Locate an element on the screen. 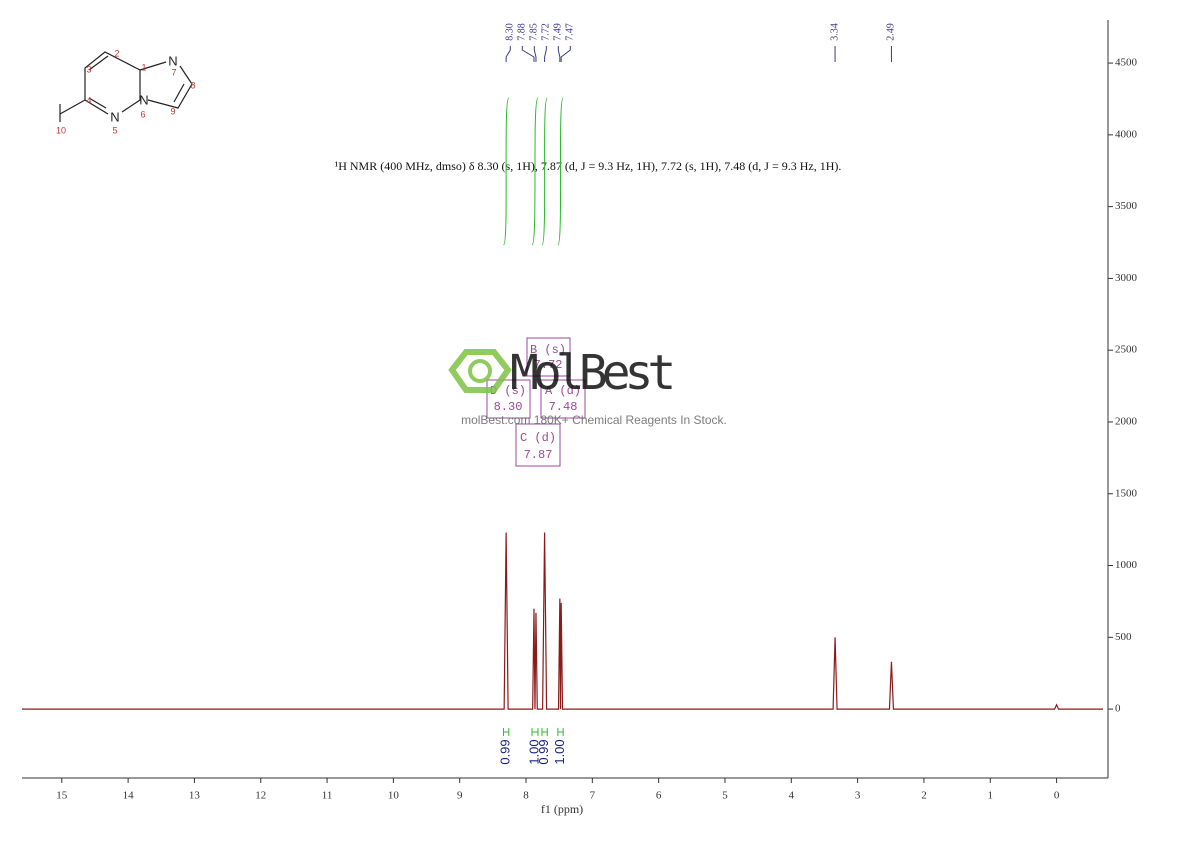  y-tick-label: 2500 is located at coordinates (1126, 350).